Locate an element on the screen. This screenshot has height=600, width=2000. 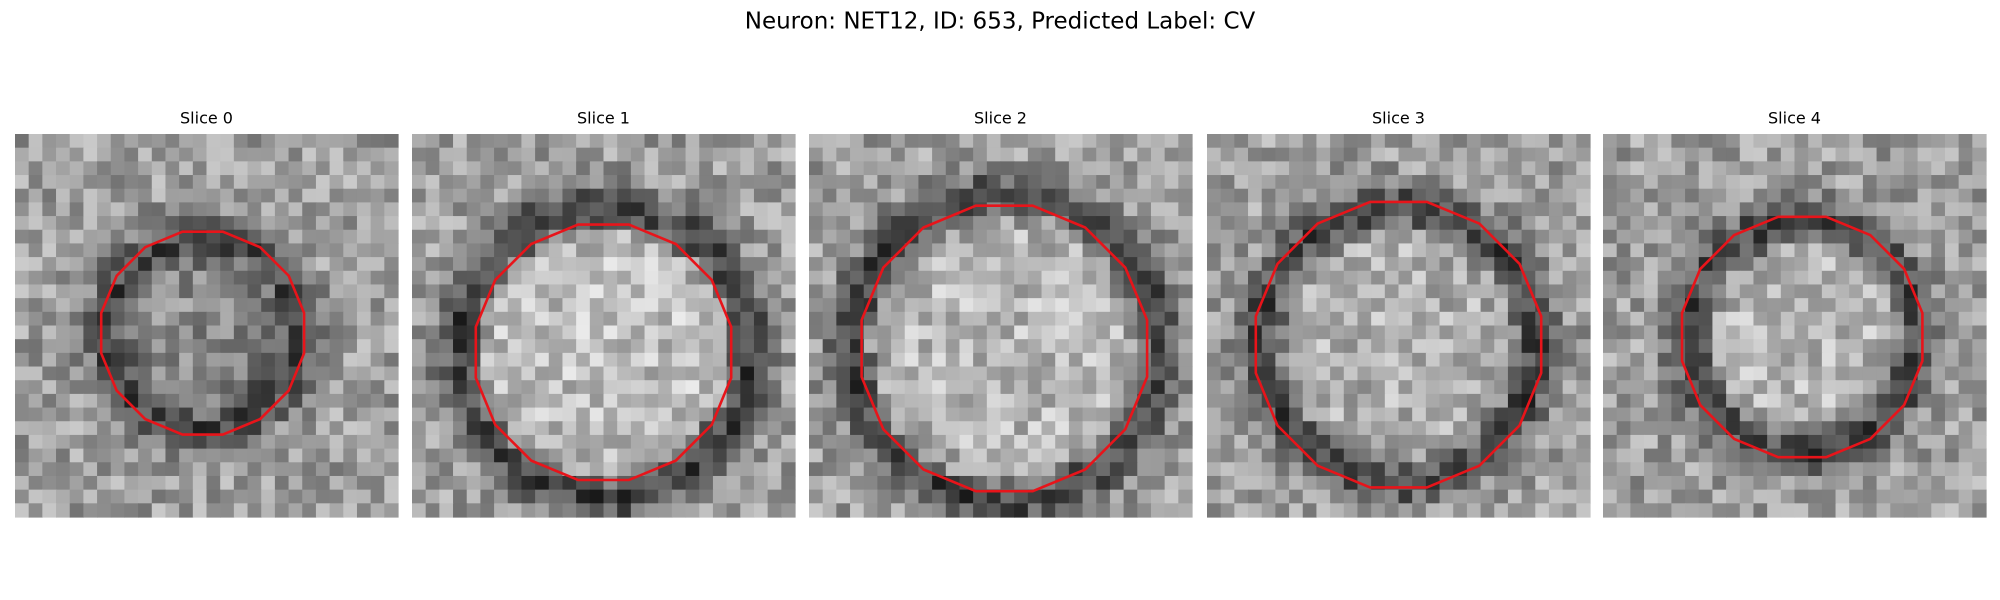
panel-title: Slice 0 is located at coordinates (206, 118).